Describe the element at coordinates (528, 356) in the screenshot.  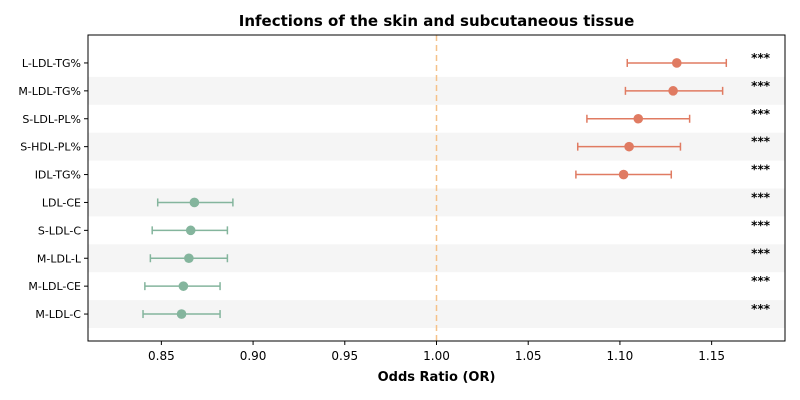
I see `x-tick-label: 1.05` at that location.